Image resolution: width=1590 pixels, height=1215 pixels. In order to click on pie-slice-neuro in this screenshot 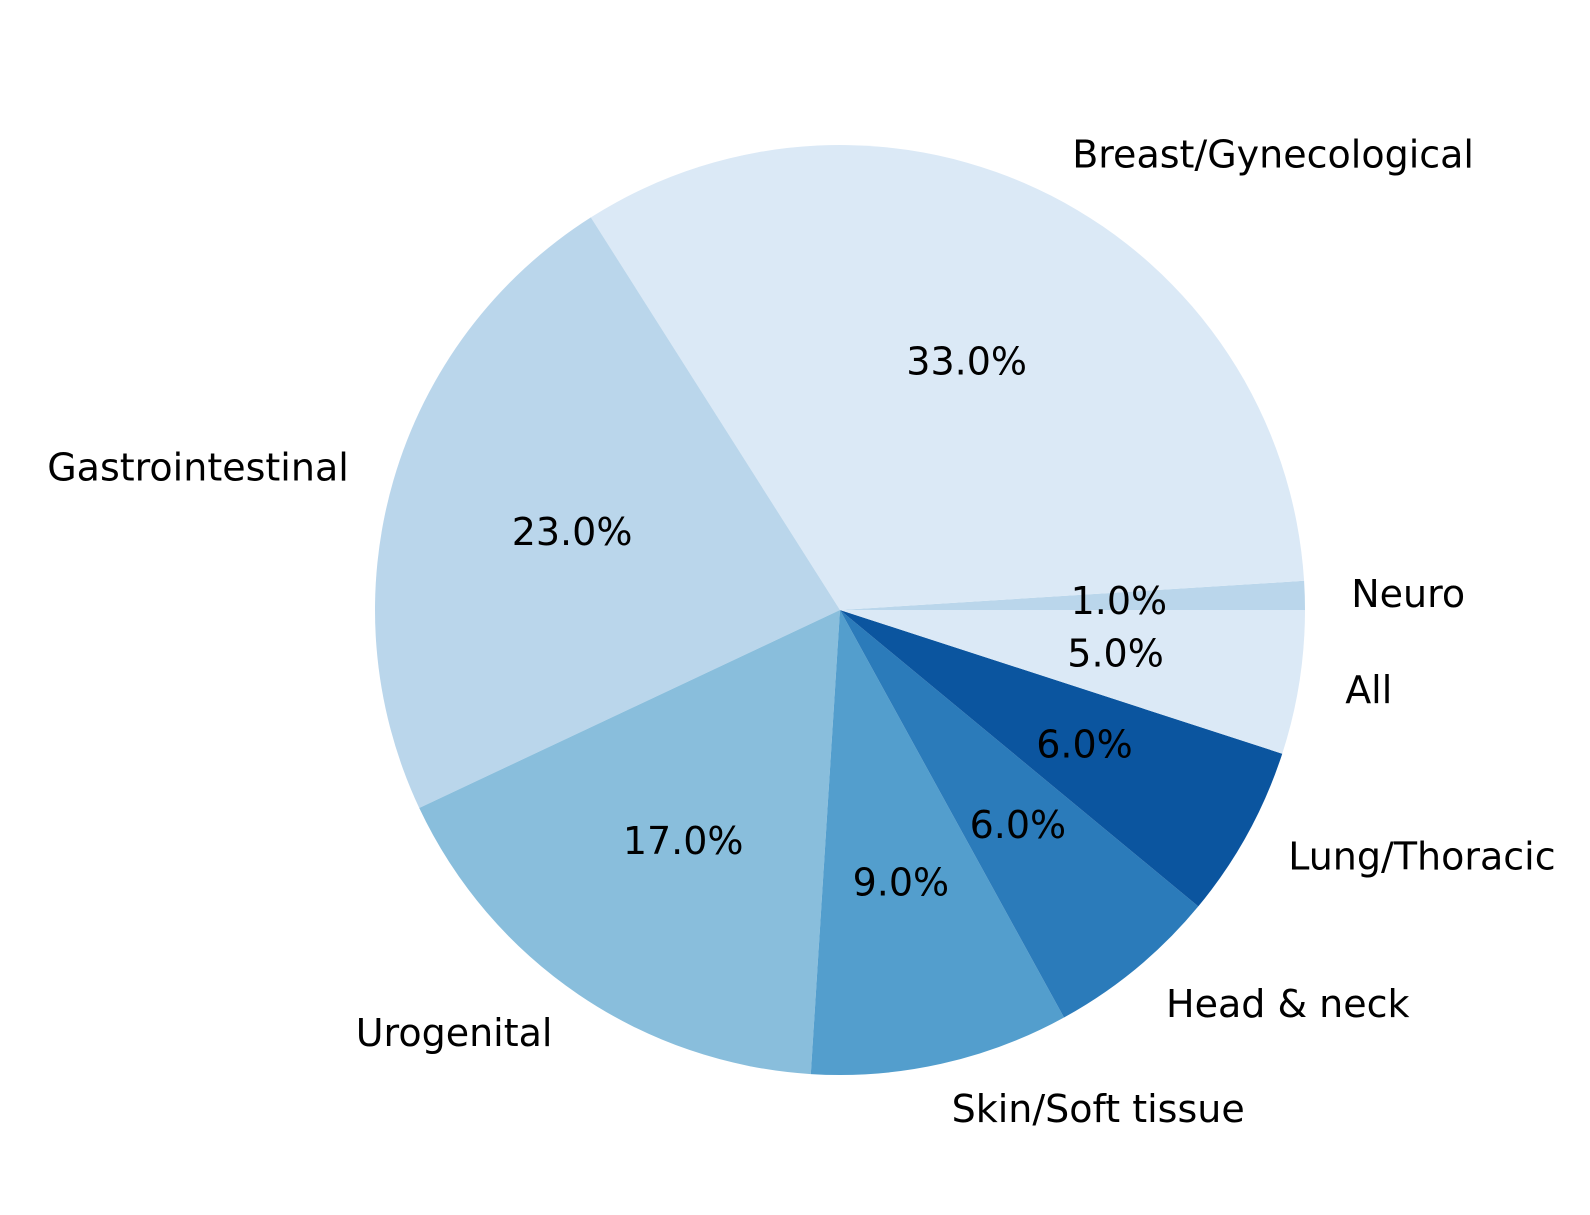, I will do `click(1072, 595)`.